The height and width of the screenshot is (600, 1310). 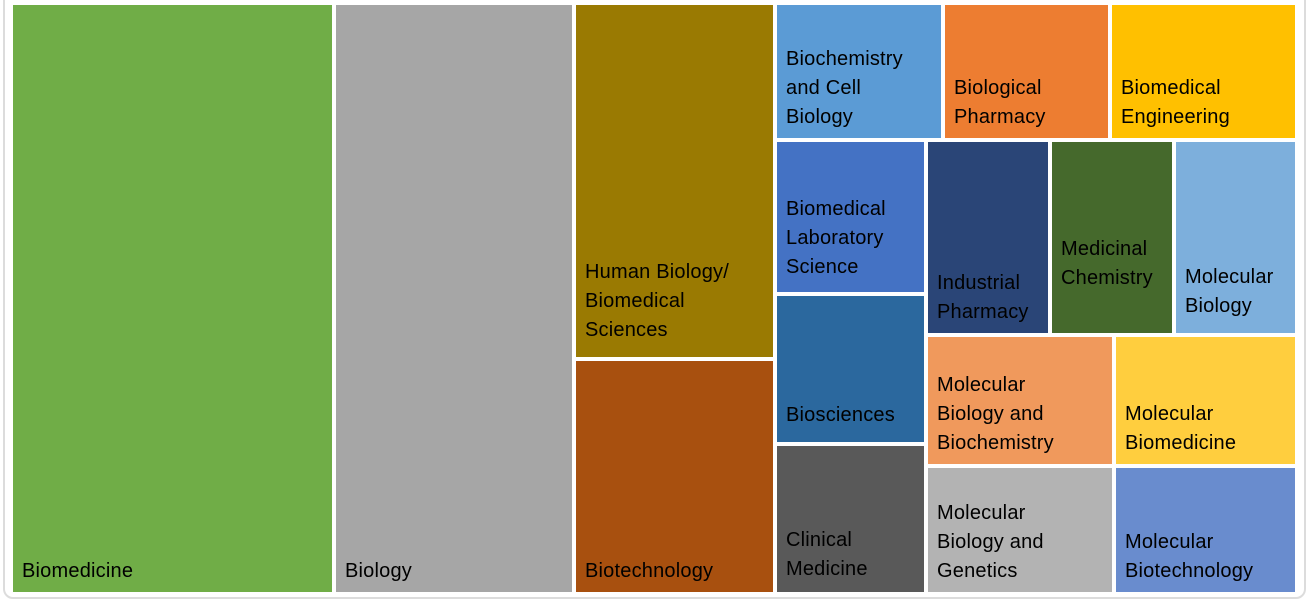 I want to click on treemap-tile-medicinal-chemistry: Medicinal Chemistry, so click(x=1112, y=237).